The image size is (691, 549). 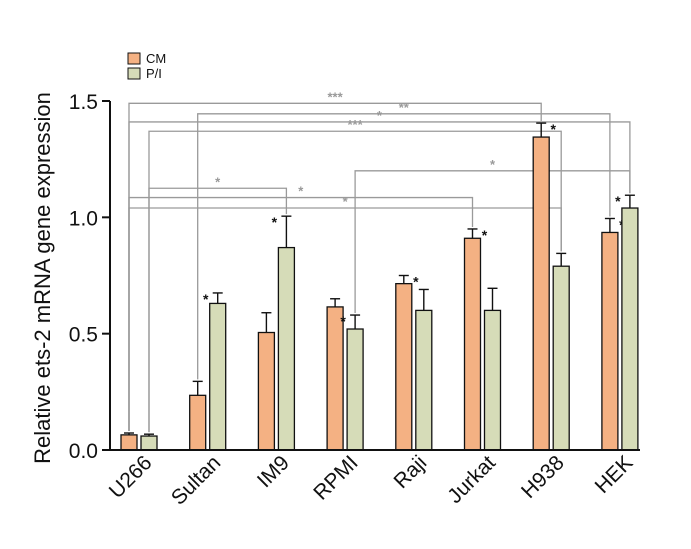 What do you see at coordinates (492, 380) in the screenshot?
I see `bar-PI-Jurkat` at bounding box center [492, 380].